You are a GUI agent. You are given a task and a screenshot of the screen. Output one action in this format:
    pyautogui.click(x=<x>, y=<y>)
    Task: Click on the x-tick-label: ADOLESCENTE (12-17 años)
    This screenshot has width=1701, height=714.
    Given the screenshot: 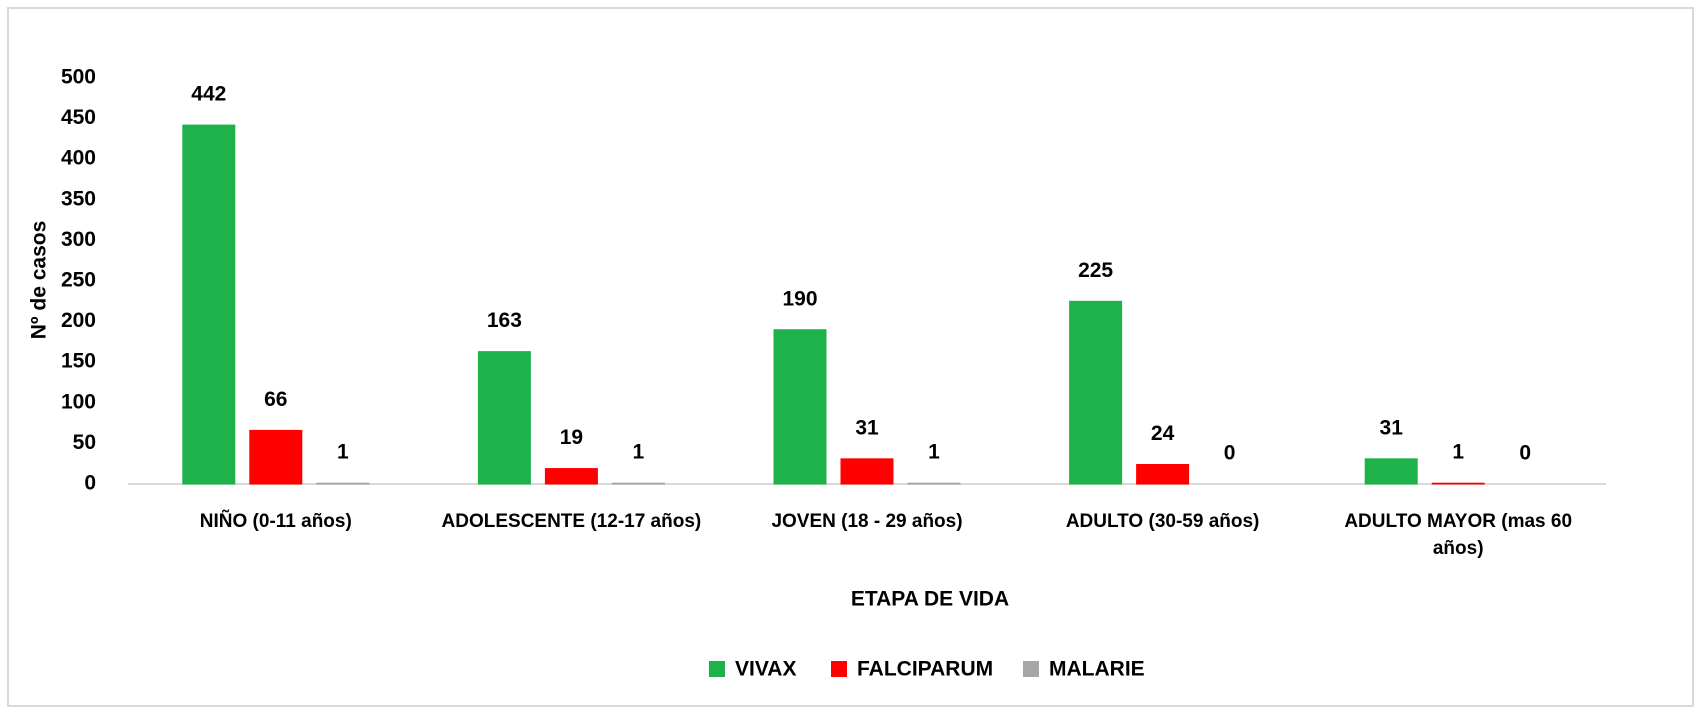 What is the action you would take?
    pyautogui.click(x=571, y=521)
    